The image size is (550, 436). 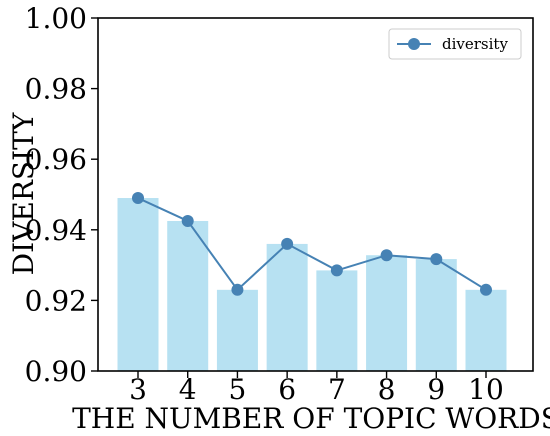 What do you see at coordinates (311, 418) in the screenshot?
I see `x-axis-label: THE NUMBER OF TOPIC WORDS` at bounding box center [311, 418].